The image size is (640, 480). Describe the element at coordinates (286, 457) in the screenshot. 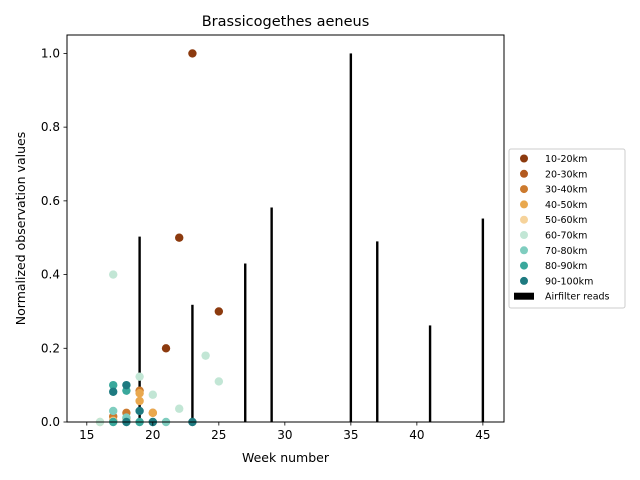

I see `x-axis-label: Week number` at that location.